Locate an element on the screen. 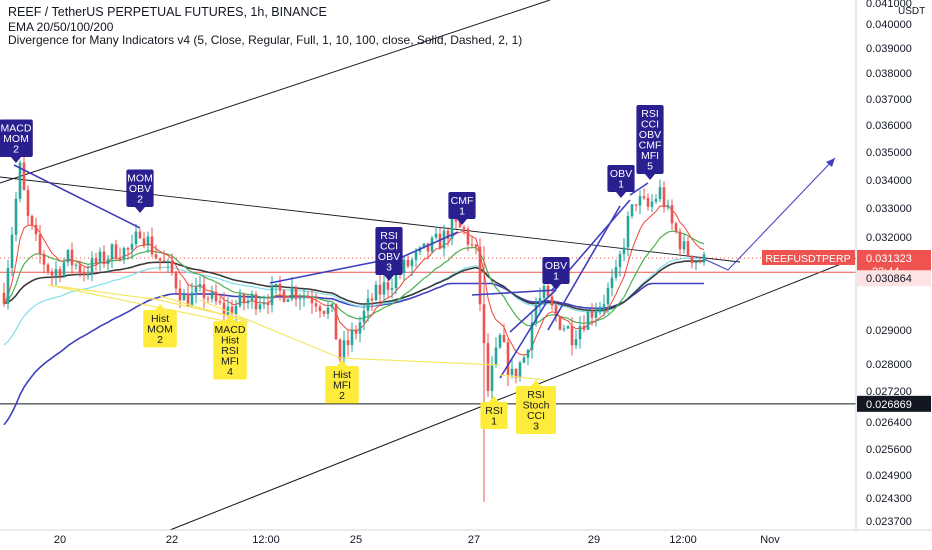 This screenshot has height=550, width=932. price-tick-label: 0.040000 is located at coordinates (889, 25).